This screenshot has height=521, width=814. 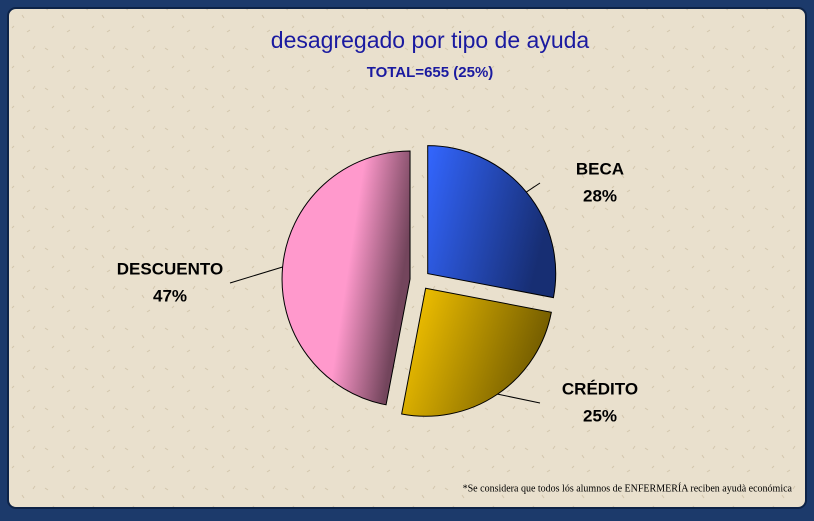 What do you see at coordinates (600, 415) in the screenshot?
I see `slice-value-label: 25%` at bounding box center [600, 415].